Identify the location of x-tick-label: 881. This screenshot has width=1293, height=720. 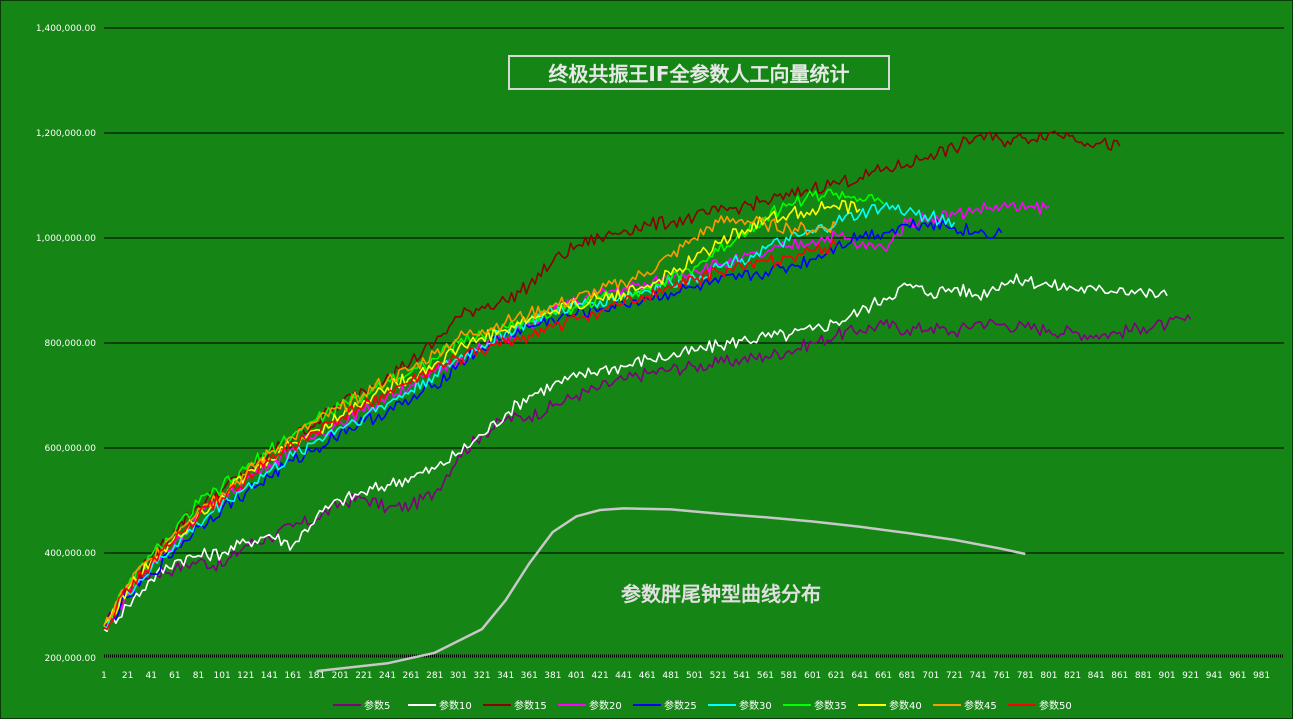
(1143, 676).